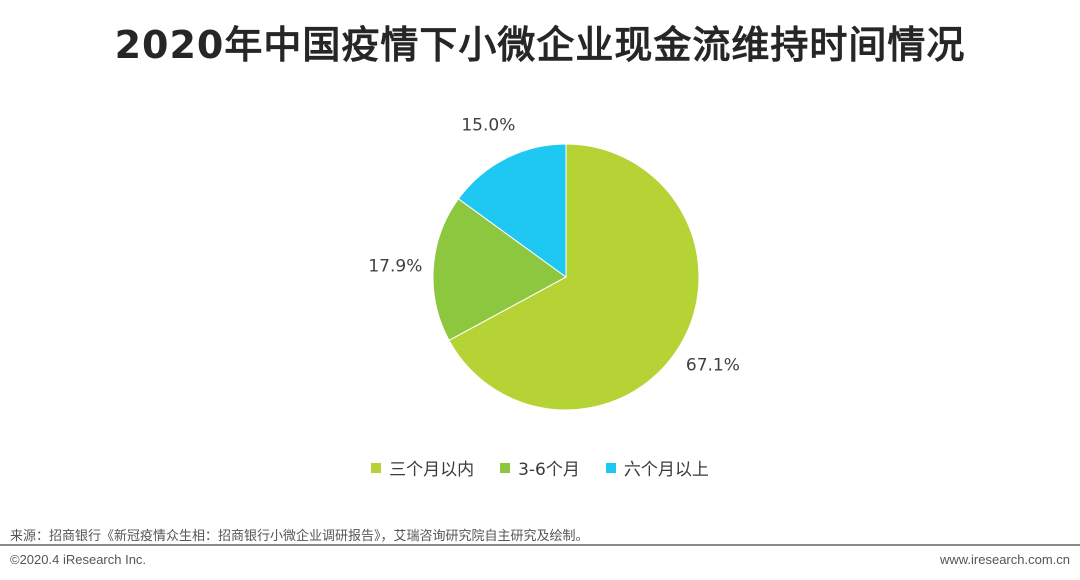  I want to click on website-text: www.iresearch.com.cn, so click(1004, 559).